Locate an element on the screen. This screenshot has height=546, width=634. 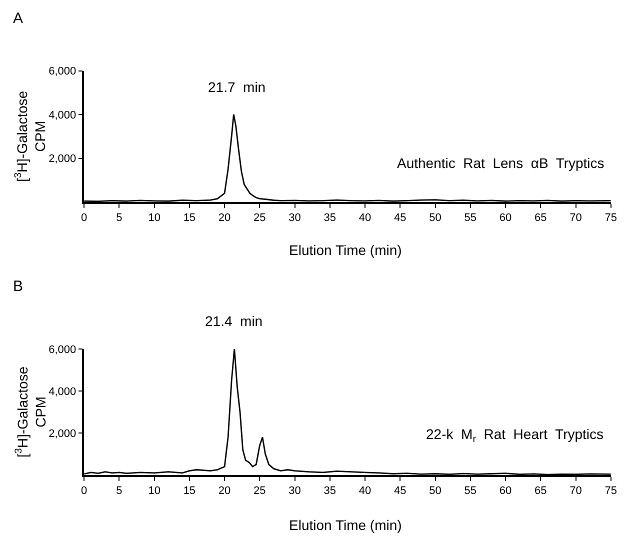
chart-title: B is located at coordinates (18, 286).